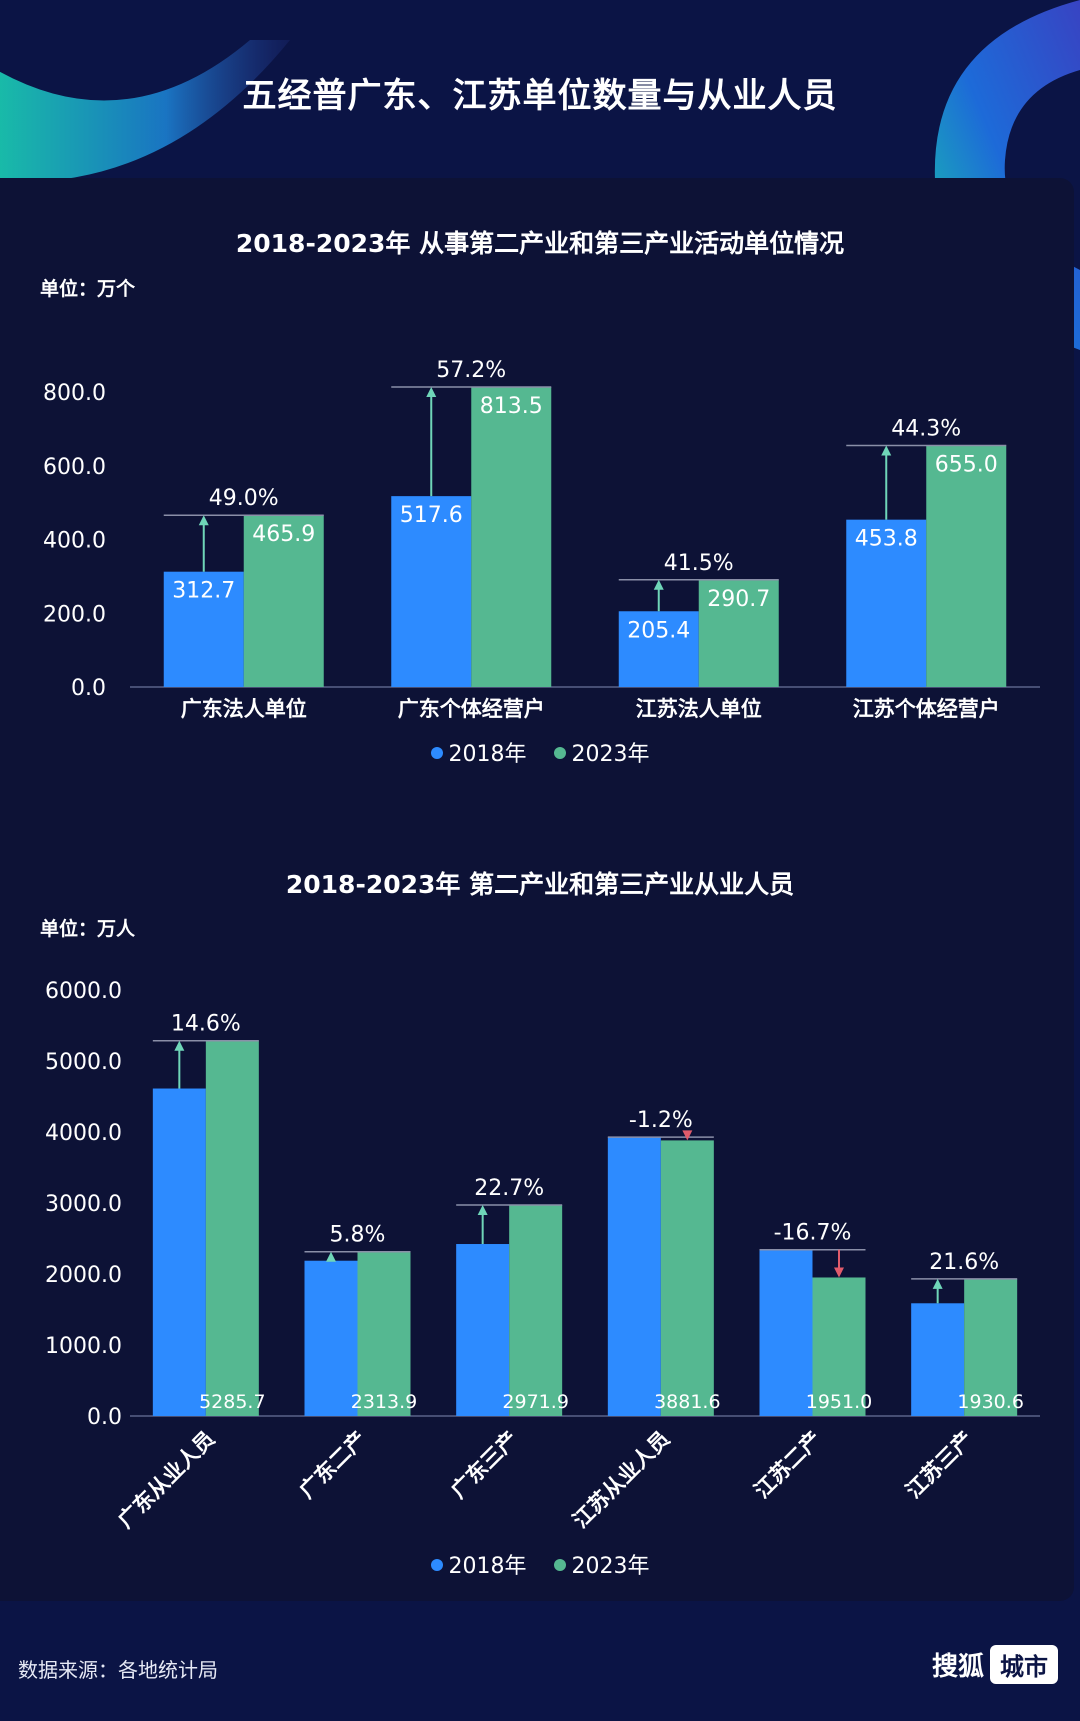 The height and width of the screenshot is (1721, 1080). I want to click on y-tick-label: 600.0, so click(74, 467).